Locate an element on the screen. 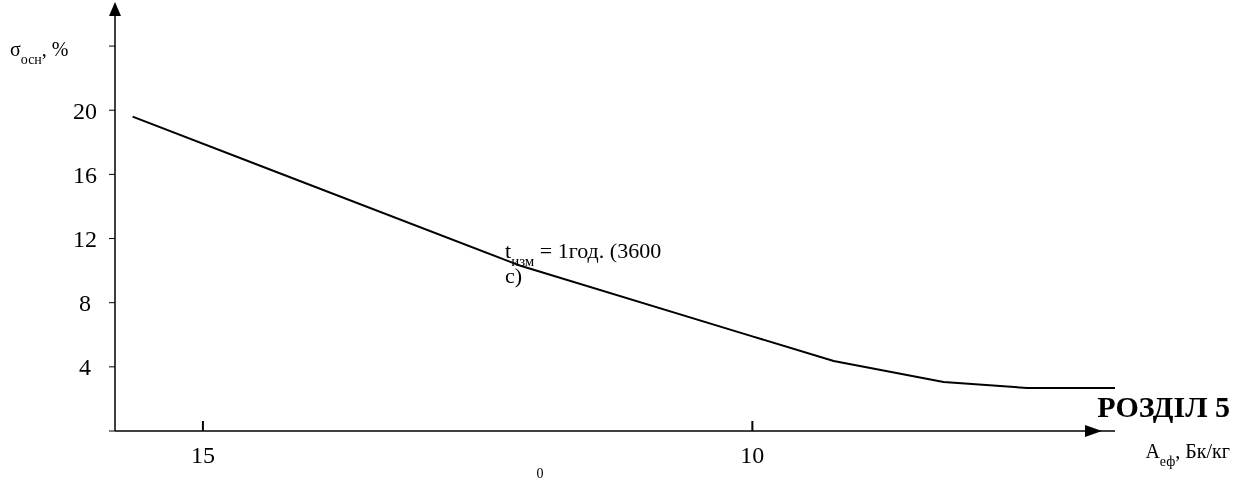 The width and height of the screenshot is (1234, 482). y-tick-label: 16 is located at coordinates (85, 174).